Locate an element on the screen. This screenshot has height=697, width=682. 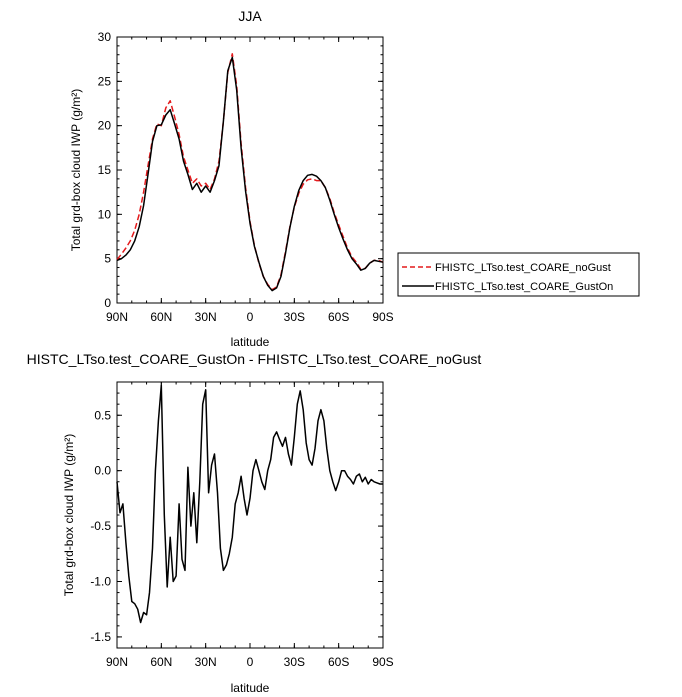
top-y-tick-label: 30 is located at coordinates (105, 37).